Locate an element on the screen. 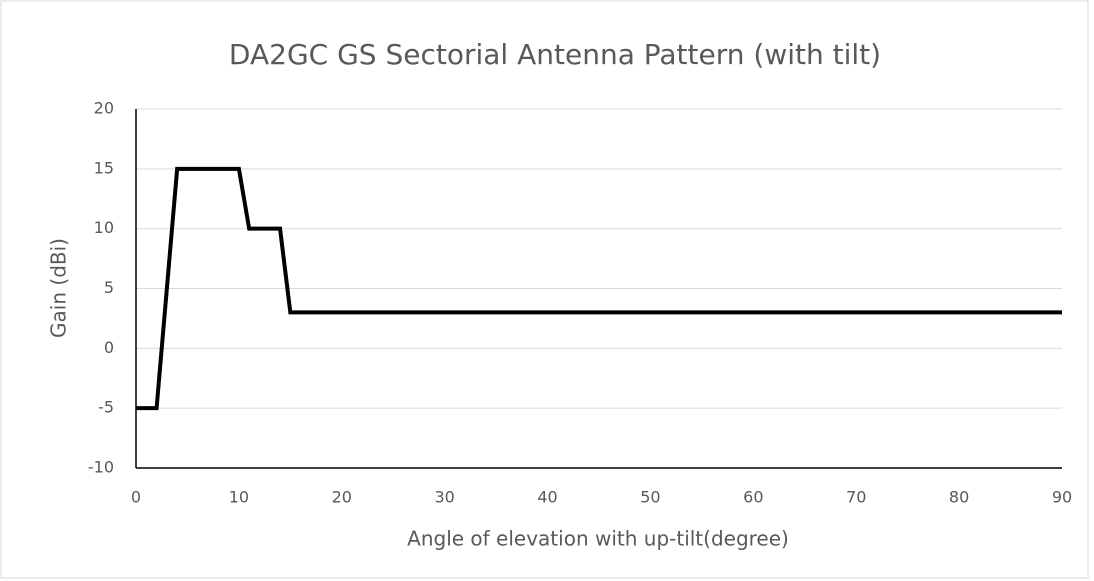  x-tick-label: 90 is located at coordinates (1062, 497).